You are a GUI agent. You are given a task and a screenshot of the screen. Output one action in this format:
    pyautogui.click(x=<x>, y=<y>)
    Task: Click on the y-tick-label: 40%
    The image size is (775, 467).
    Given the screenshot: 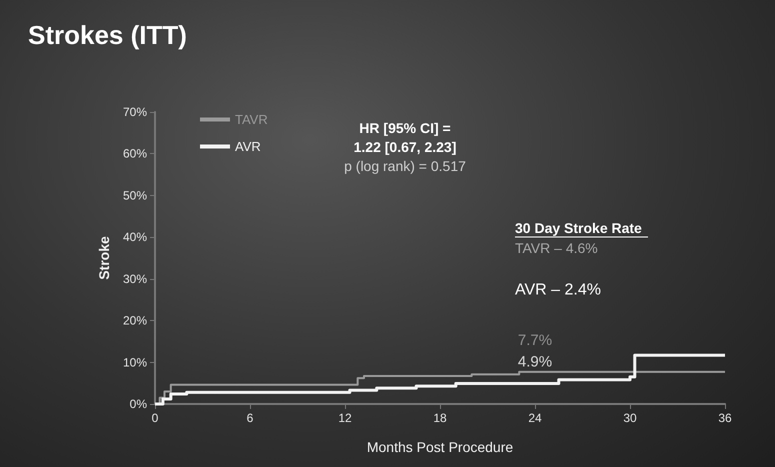 What is the action you would take?
    pyautogui.click(x=135, y=237)
    